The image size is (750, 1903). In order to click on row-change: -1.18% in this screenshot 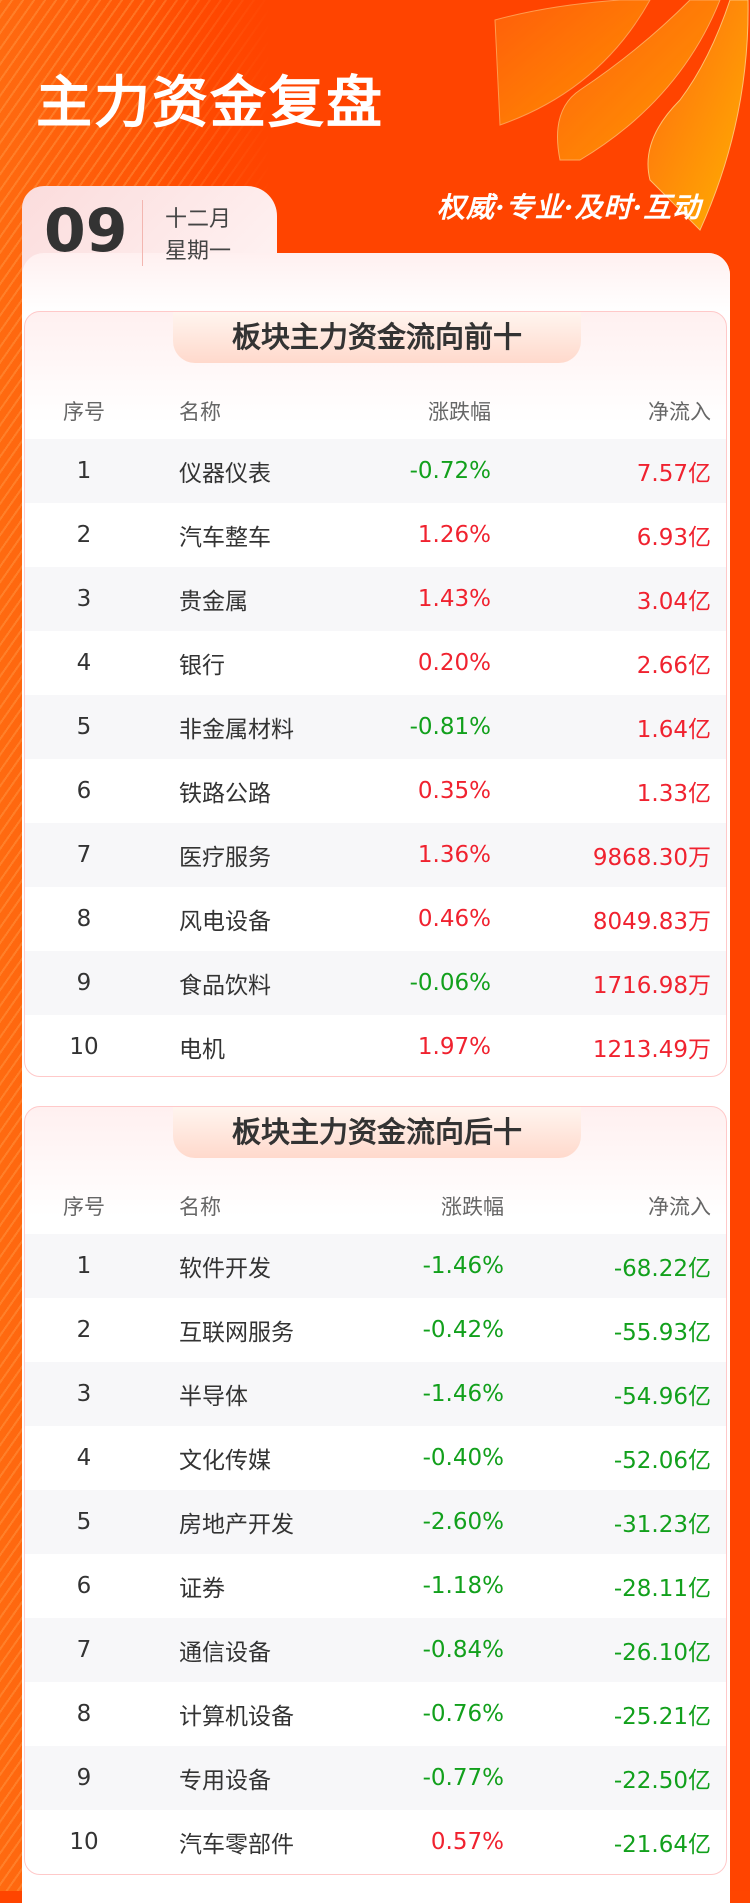, I will do `click(463, 1586)`.